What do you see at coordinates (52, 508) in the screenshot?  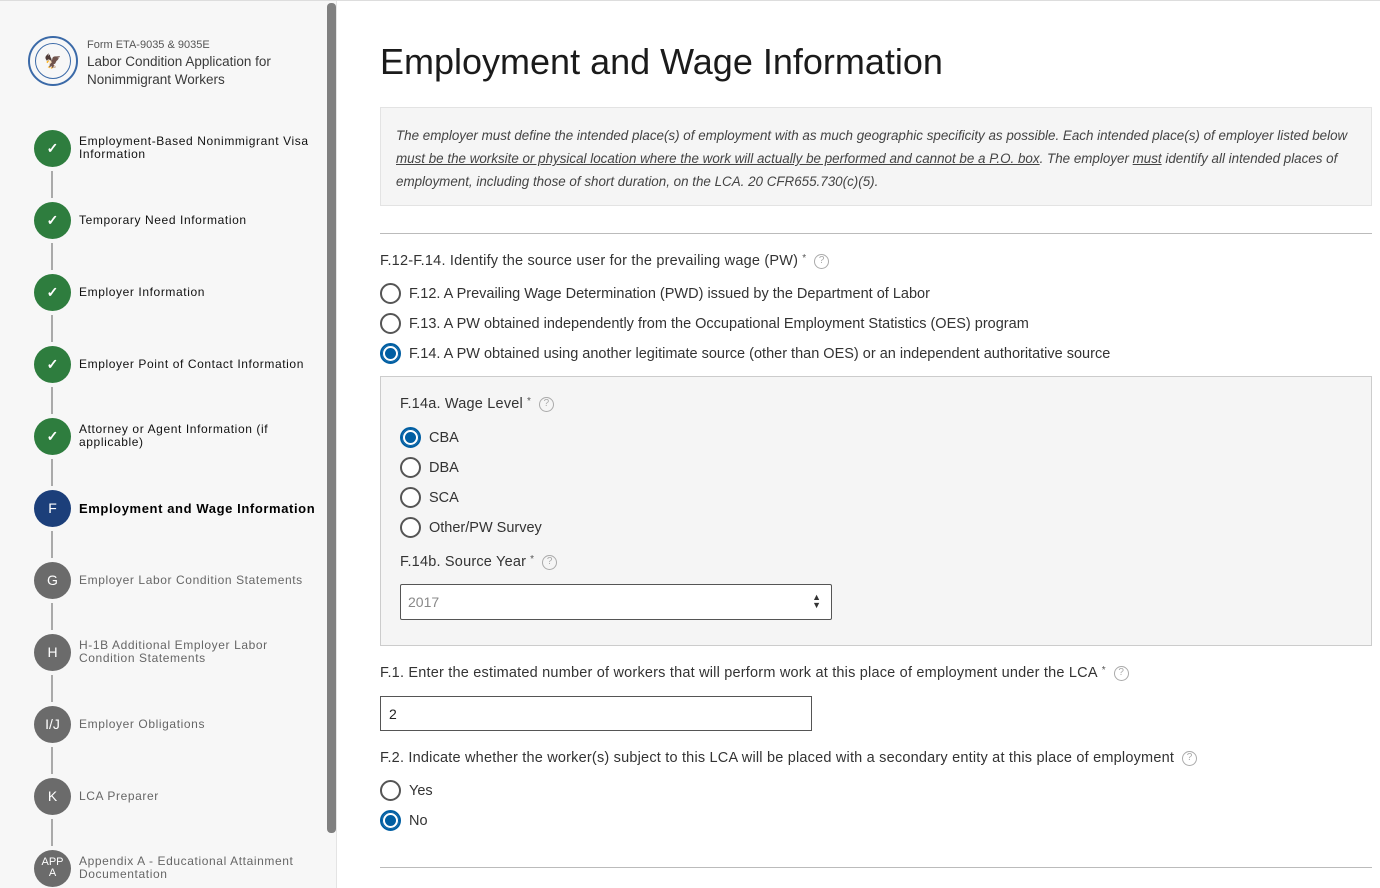 I see `badge-text: F` at bounding box center [52, 508].